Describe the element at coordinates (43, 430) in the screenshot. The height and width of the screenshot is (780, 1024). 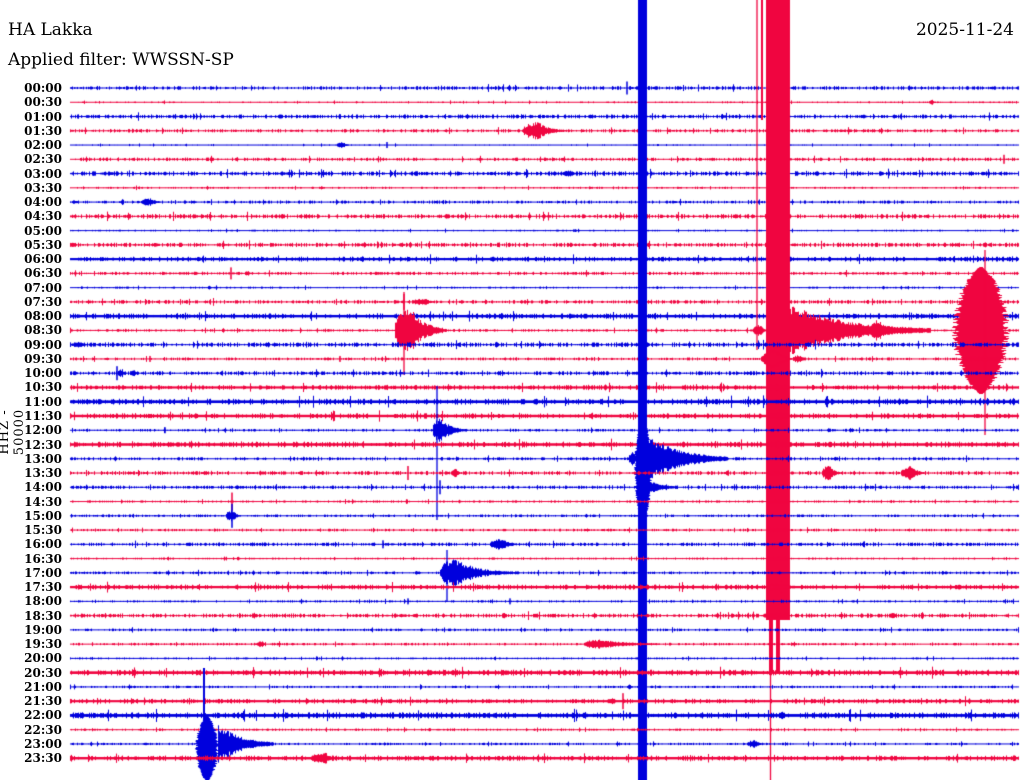
I see `row-time-label: 12:00` at that location.